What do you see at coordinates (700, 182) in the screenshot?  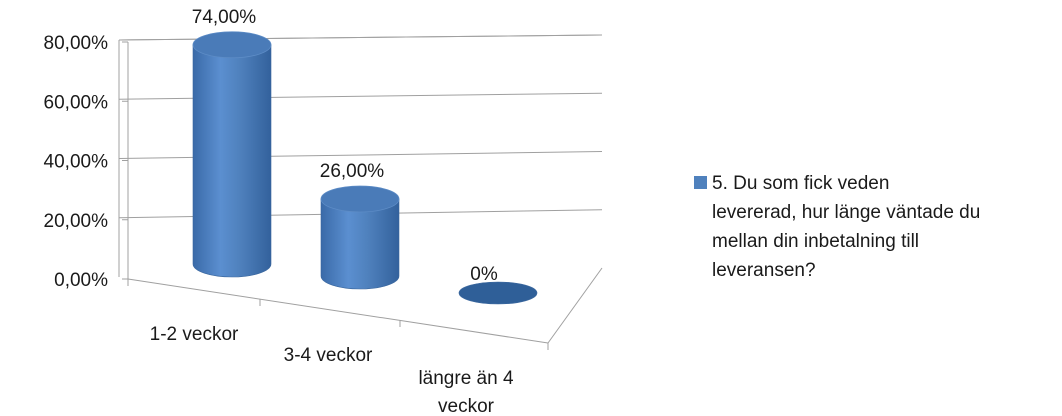 I see `legend-swatch` at bounding box center [700, 182].